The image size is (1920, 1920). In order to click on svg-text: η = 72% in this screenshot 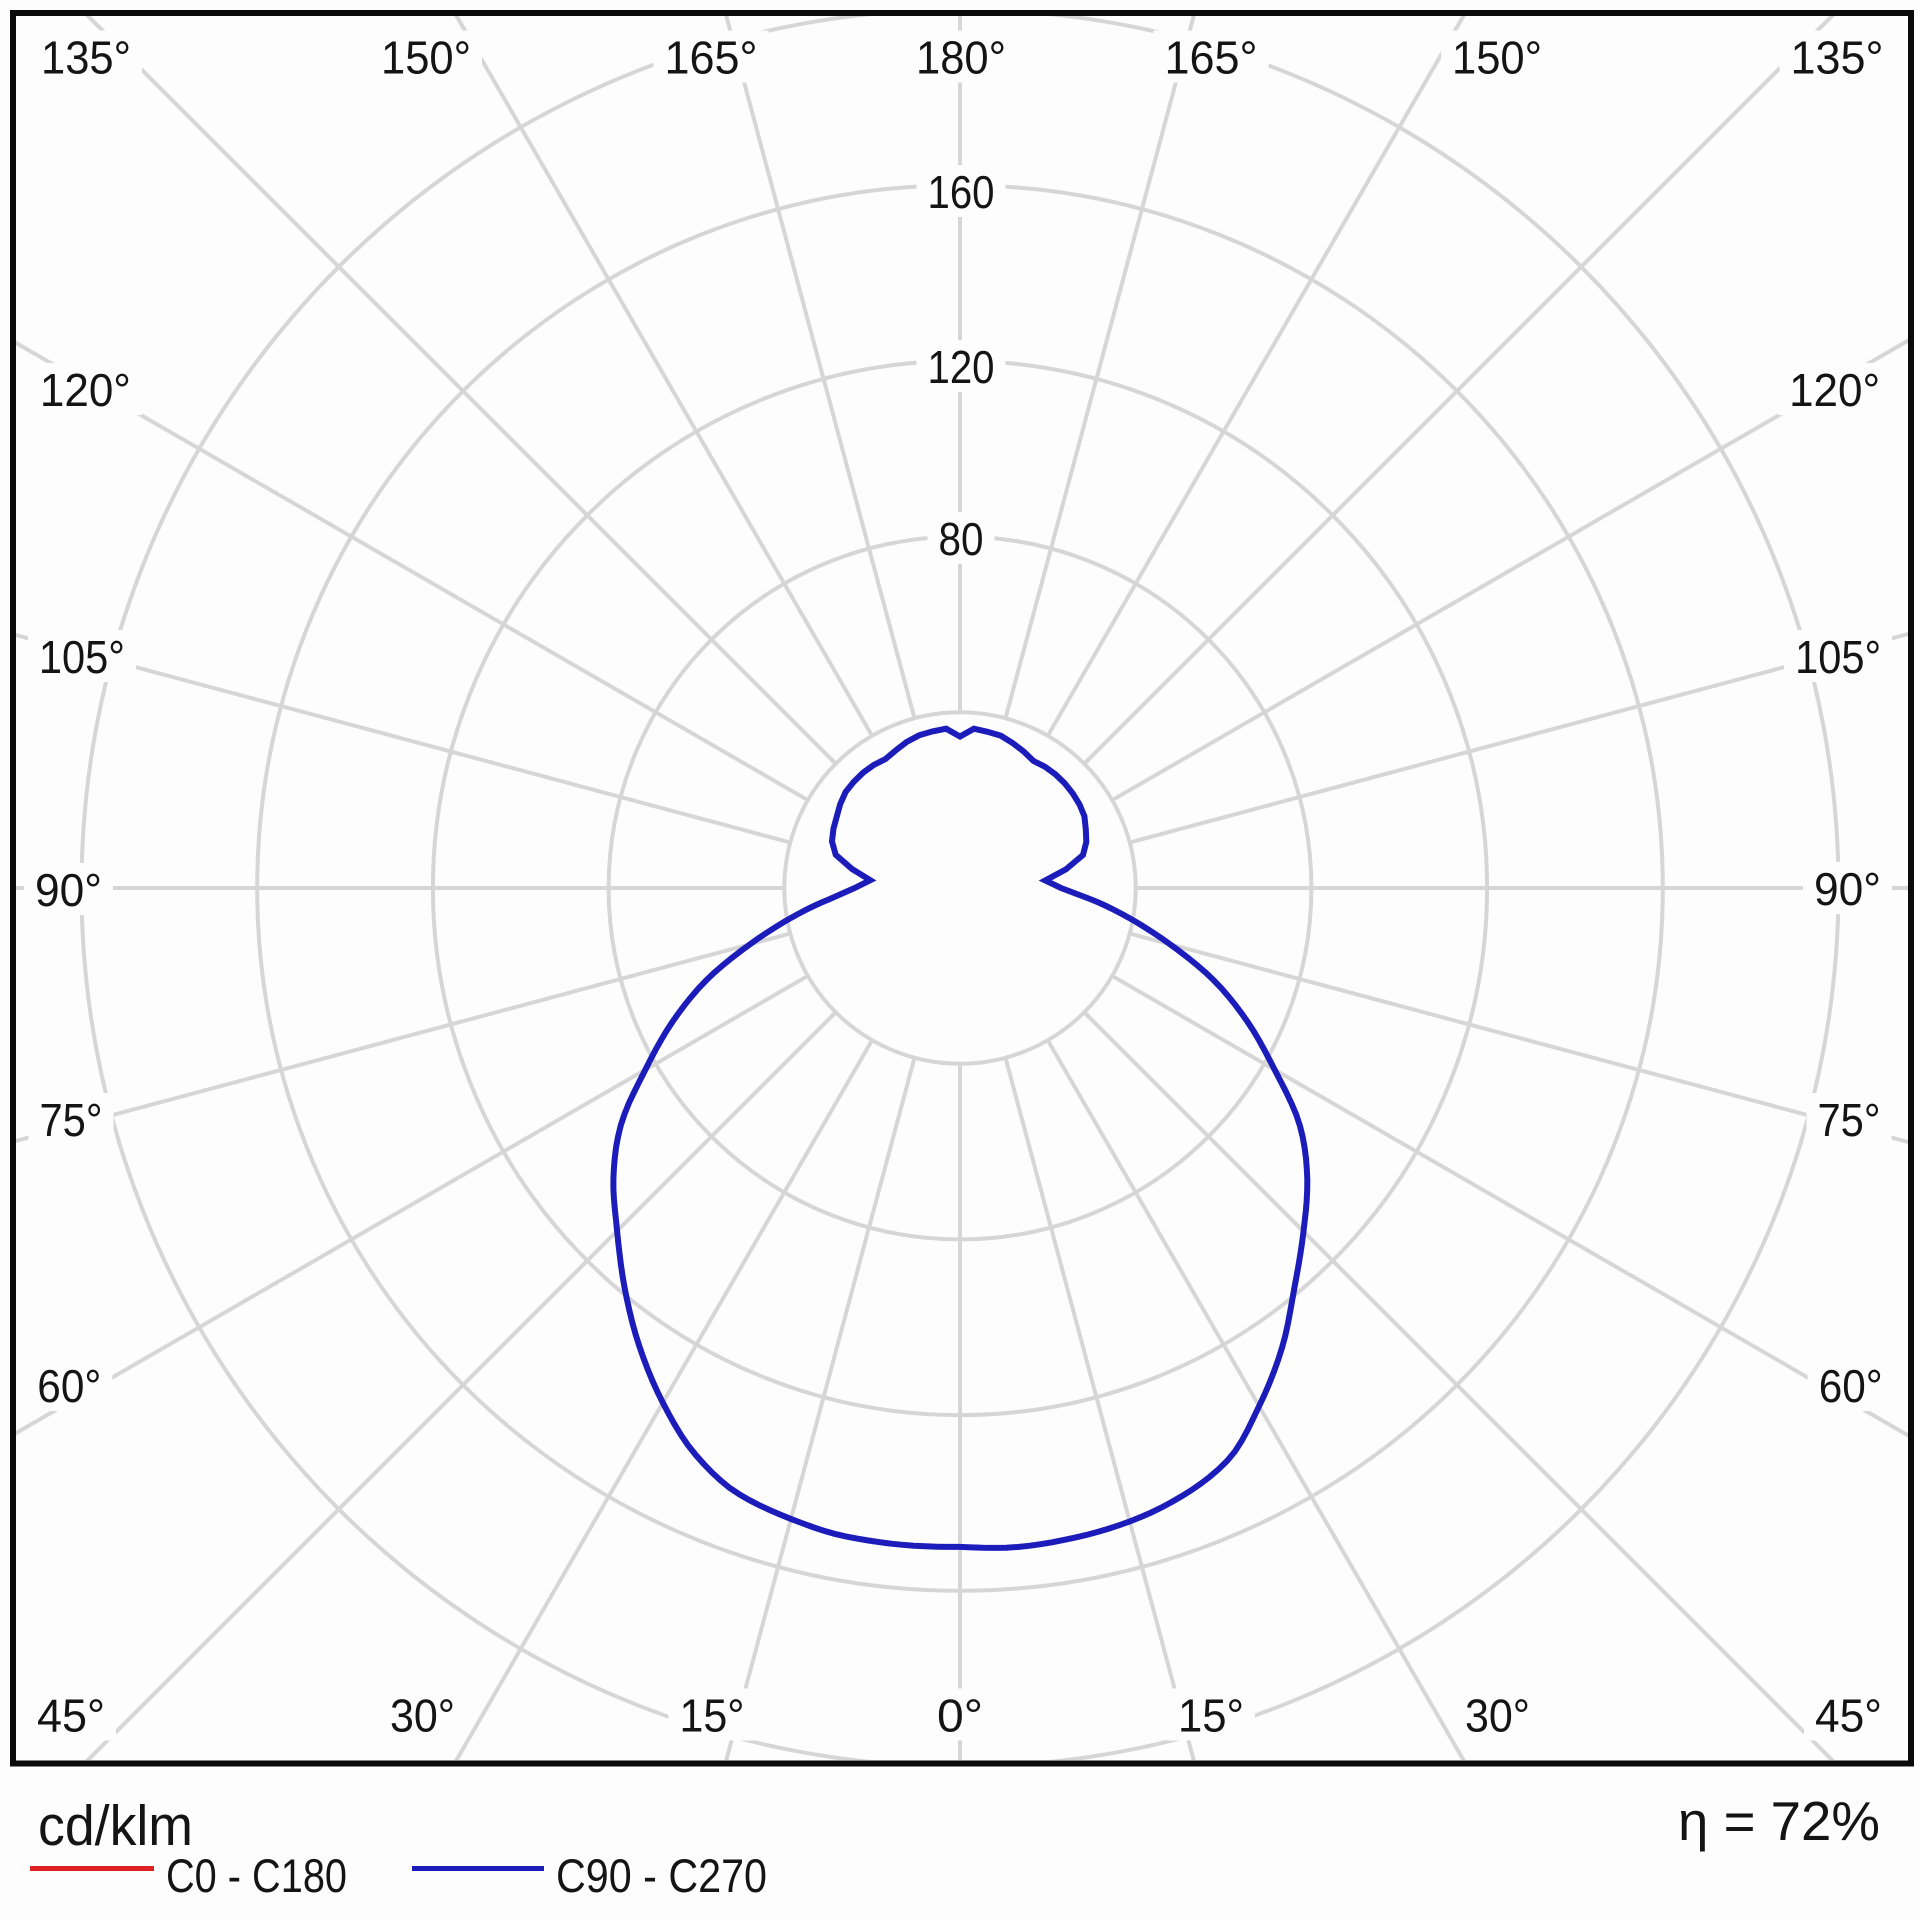, I will do `click(1779, 1821)`.